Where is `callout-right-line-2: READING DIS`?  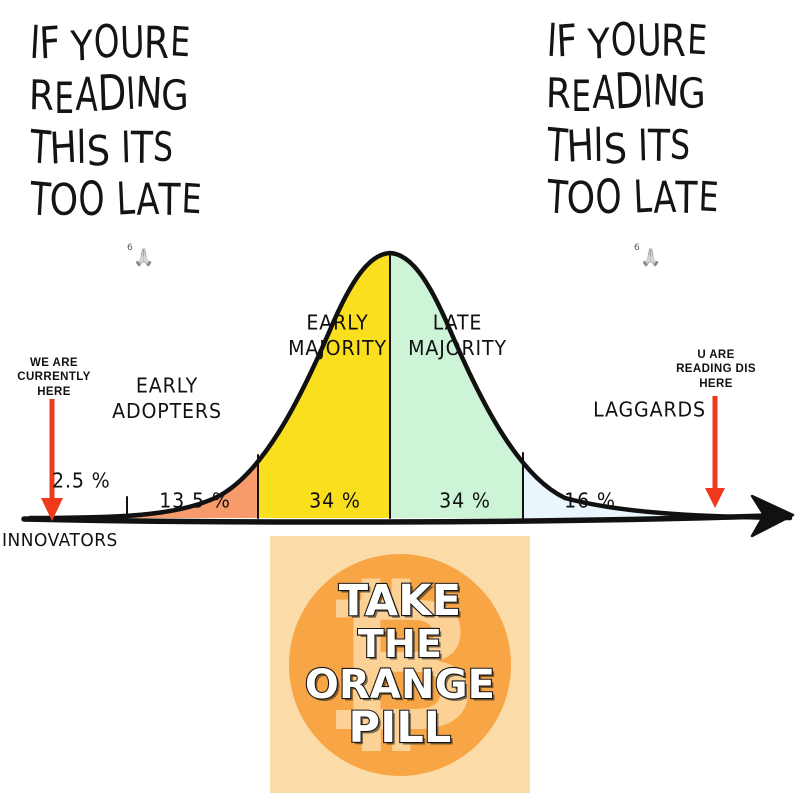
callout-right-line-2: READING DIS is located at coordinates (716, 369).